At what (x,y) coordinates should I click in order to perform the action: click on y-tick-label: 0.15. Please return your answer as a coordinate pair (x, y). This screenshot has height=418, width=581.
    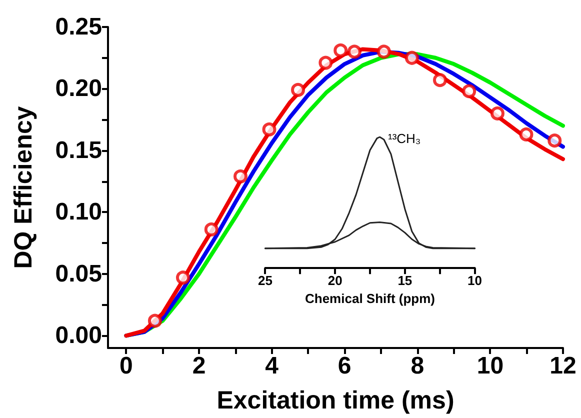
    Looking at the image, I should click on (78, 150).